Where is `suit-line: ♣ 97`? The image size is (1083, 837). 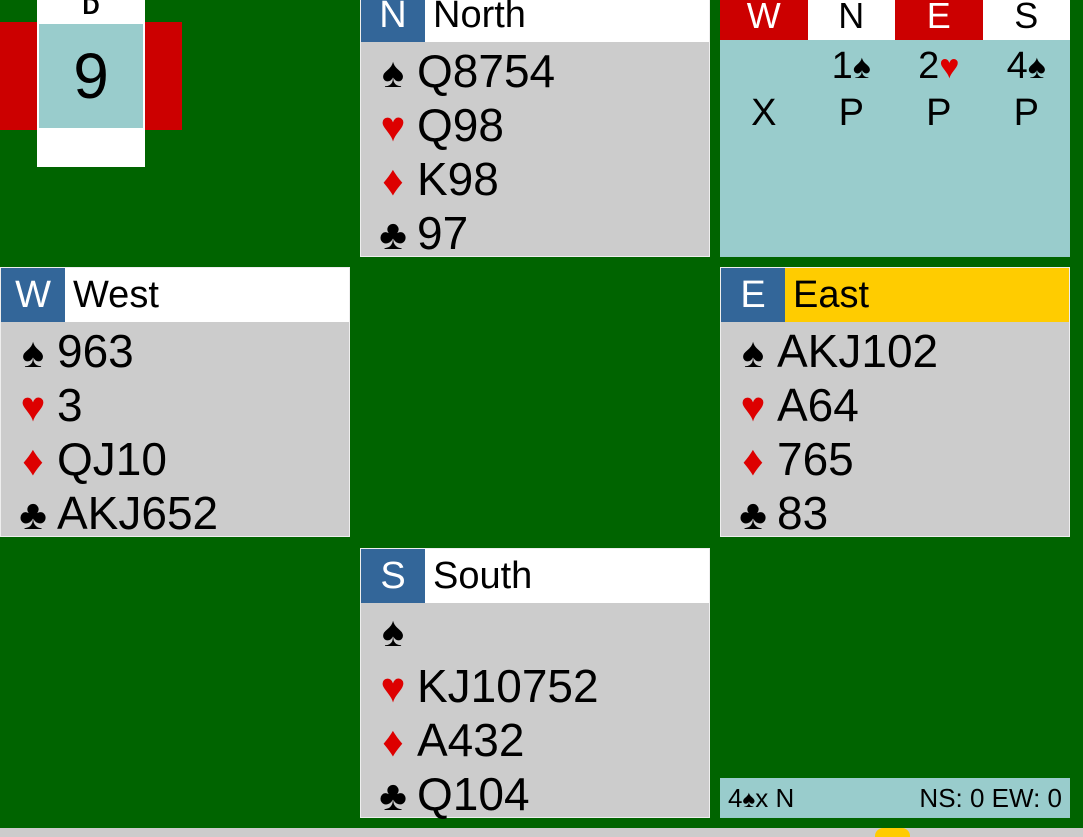 suit-line: ♣ 97 is located at coordinates (418, 233).